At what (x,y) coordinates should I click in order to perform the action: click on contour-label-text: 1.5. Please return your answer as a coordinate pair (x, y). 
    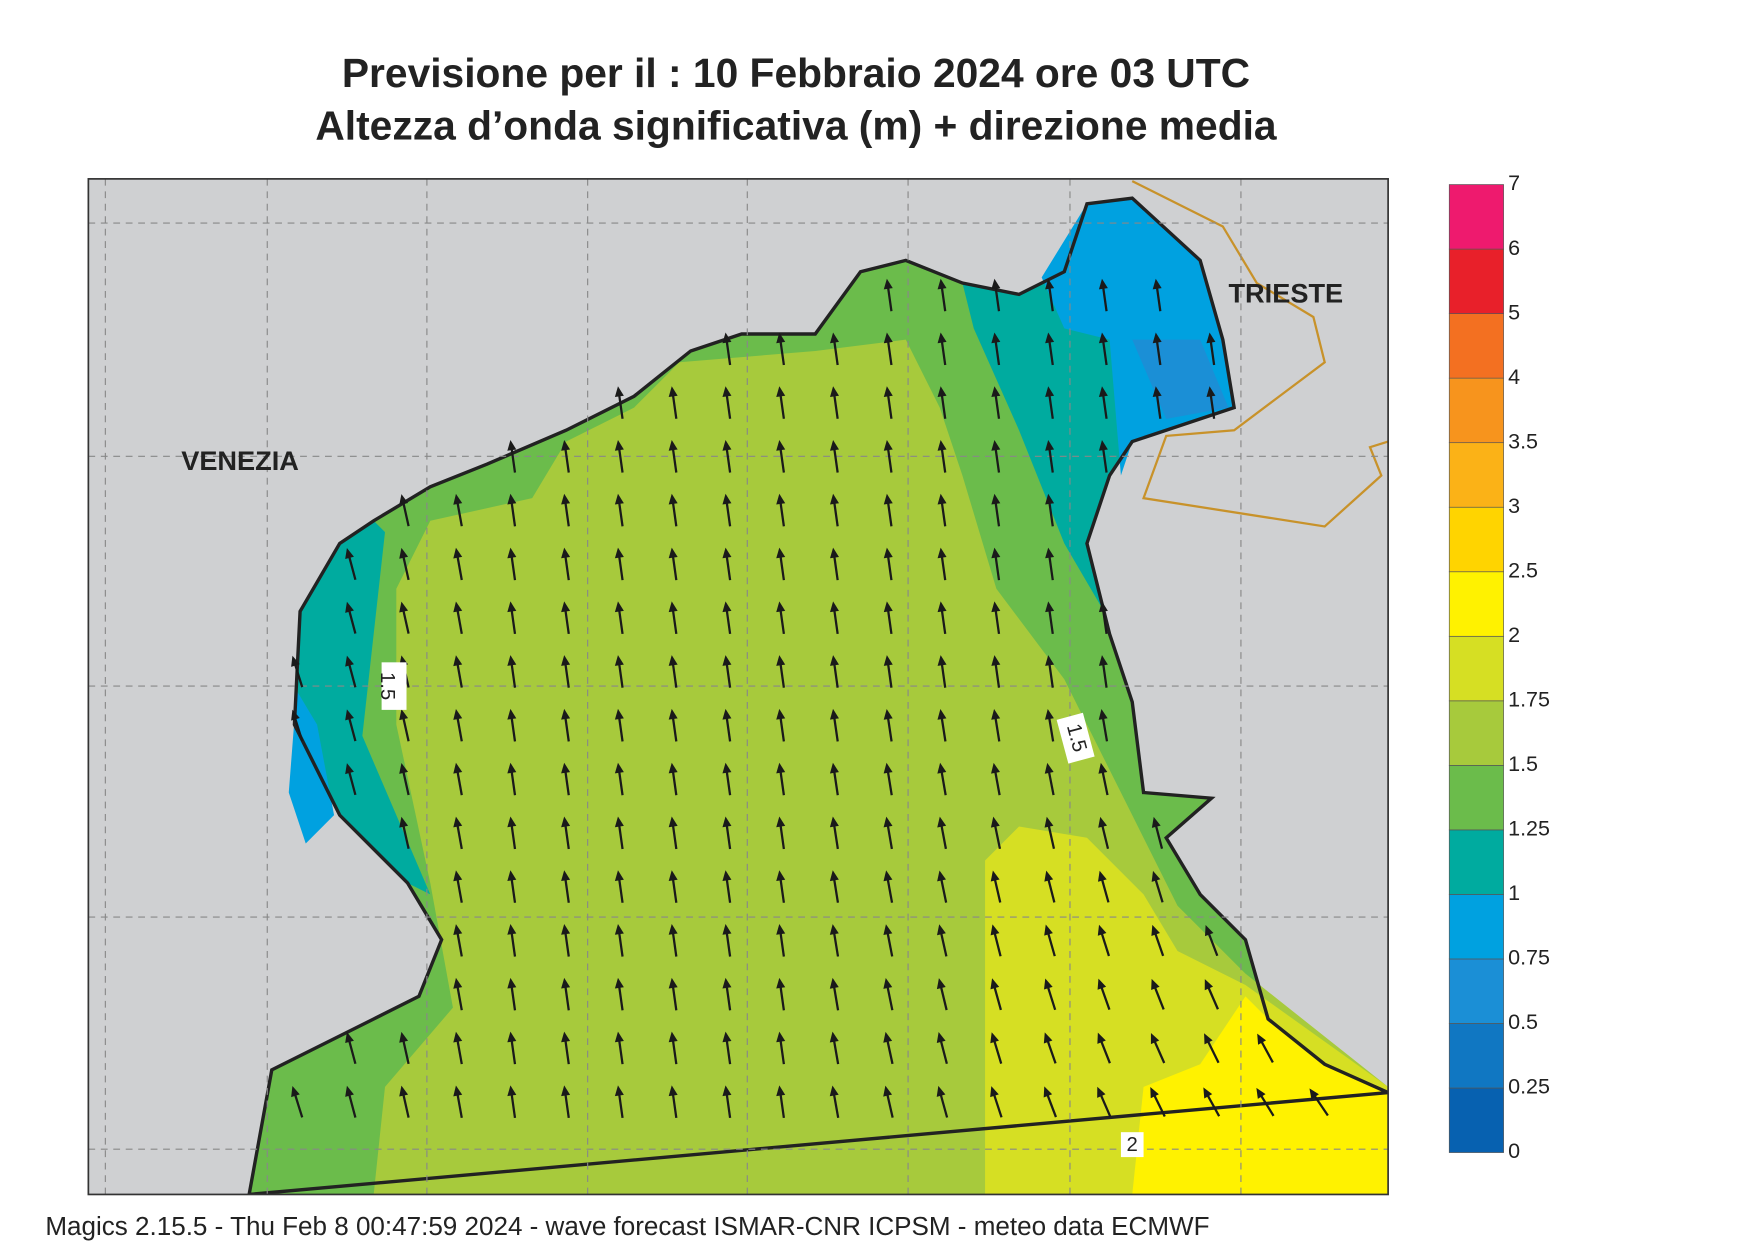
    Looking at the image, I should click on (387, 686).